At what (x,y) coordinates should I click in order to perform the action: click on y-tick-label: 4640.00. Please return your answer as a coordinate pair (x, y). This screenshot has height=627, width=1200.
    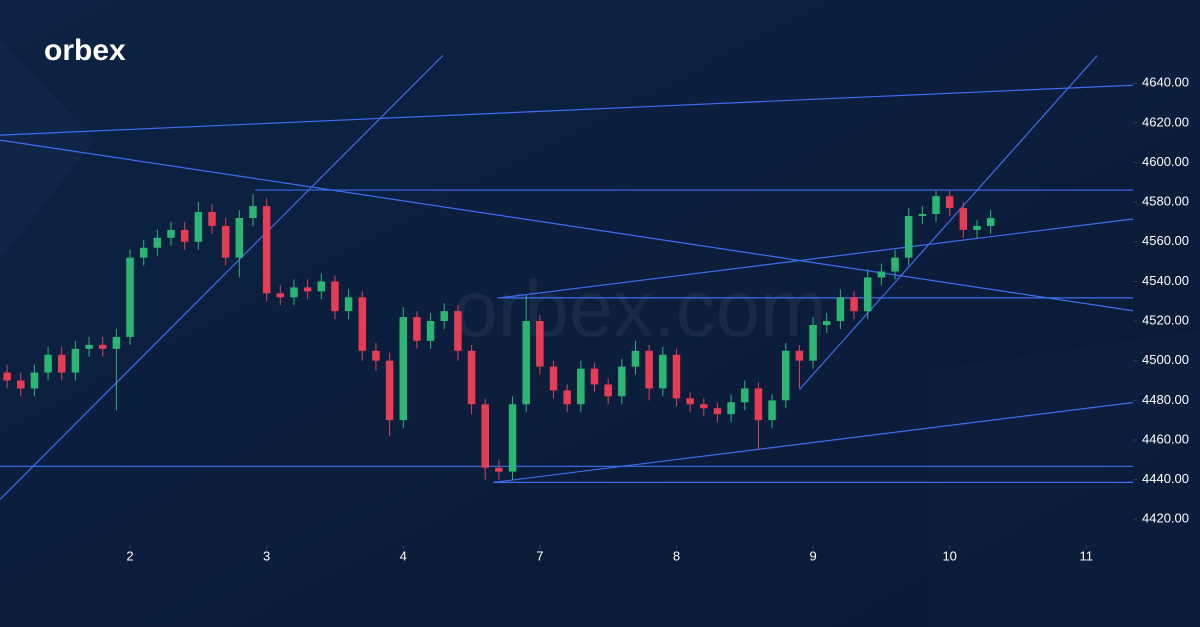
    Looking at the image, I should click on (1165, 82).